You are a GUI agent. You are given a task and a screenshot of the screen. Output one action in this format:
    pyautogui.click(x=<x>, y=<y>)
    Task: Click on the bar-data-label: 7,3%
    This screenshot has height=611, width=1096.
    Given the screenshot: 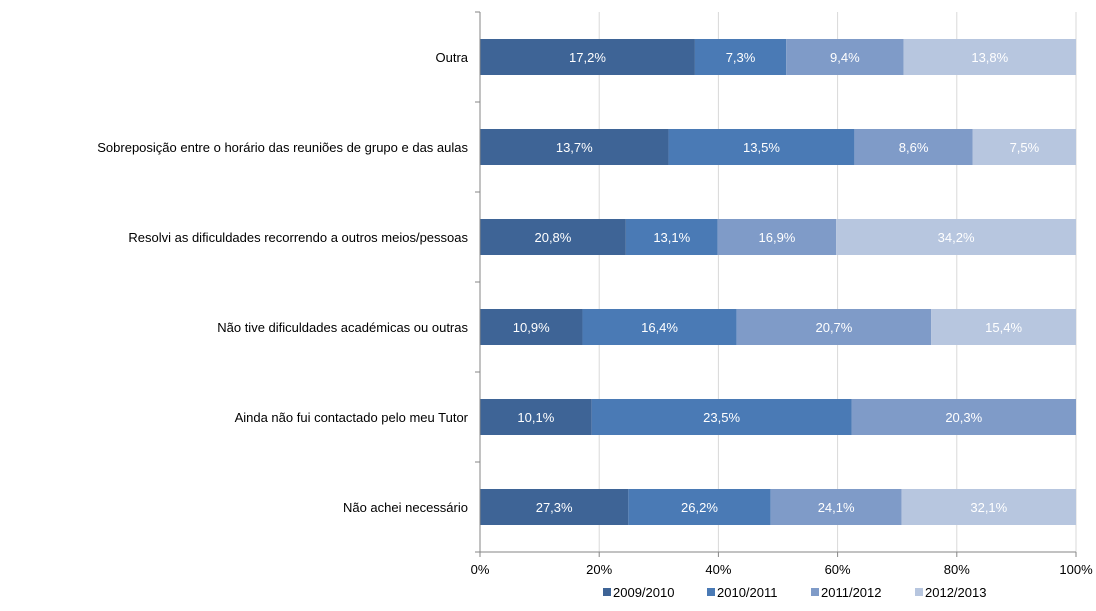 What is the action you would take?
    pyautogui.click(x=741, y=57)
    